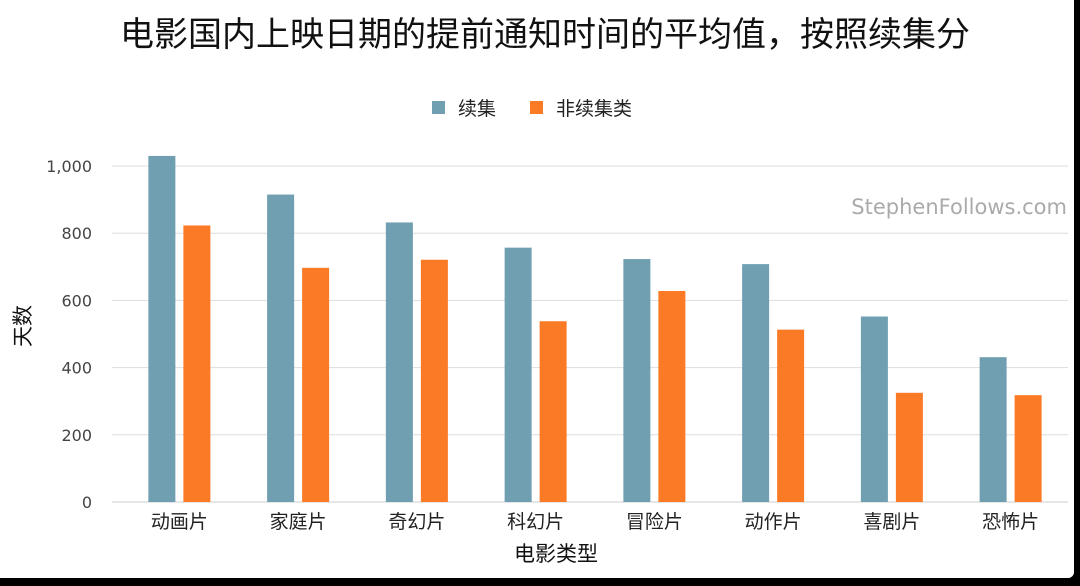 Image resolution: width=1080 pixels, height=586 pixels. What do you see at coordinates (654, 522) in the screenshot?
I see `x-category-label: 冒险片` at bounding box center [654, 522].